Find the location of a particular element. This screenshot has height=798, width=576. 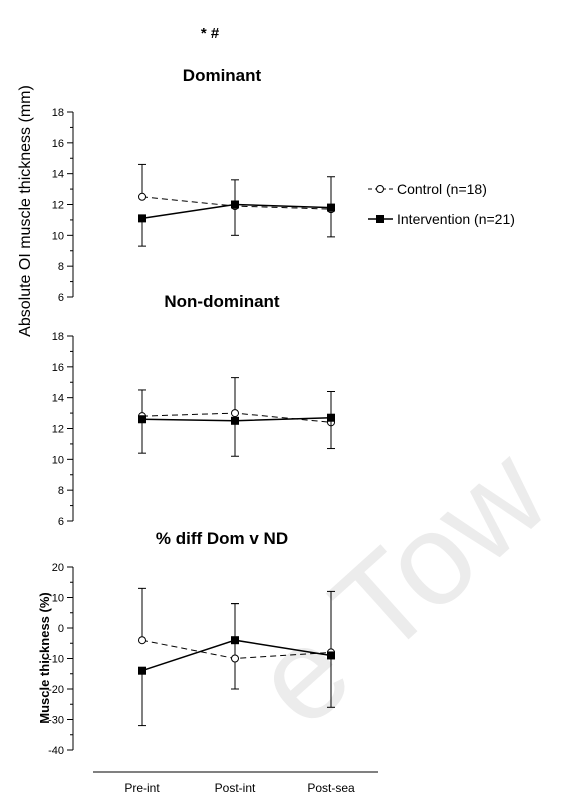

x-tick-label: Post-sea is located at coordinates (331, 788).